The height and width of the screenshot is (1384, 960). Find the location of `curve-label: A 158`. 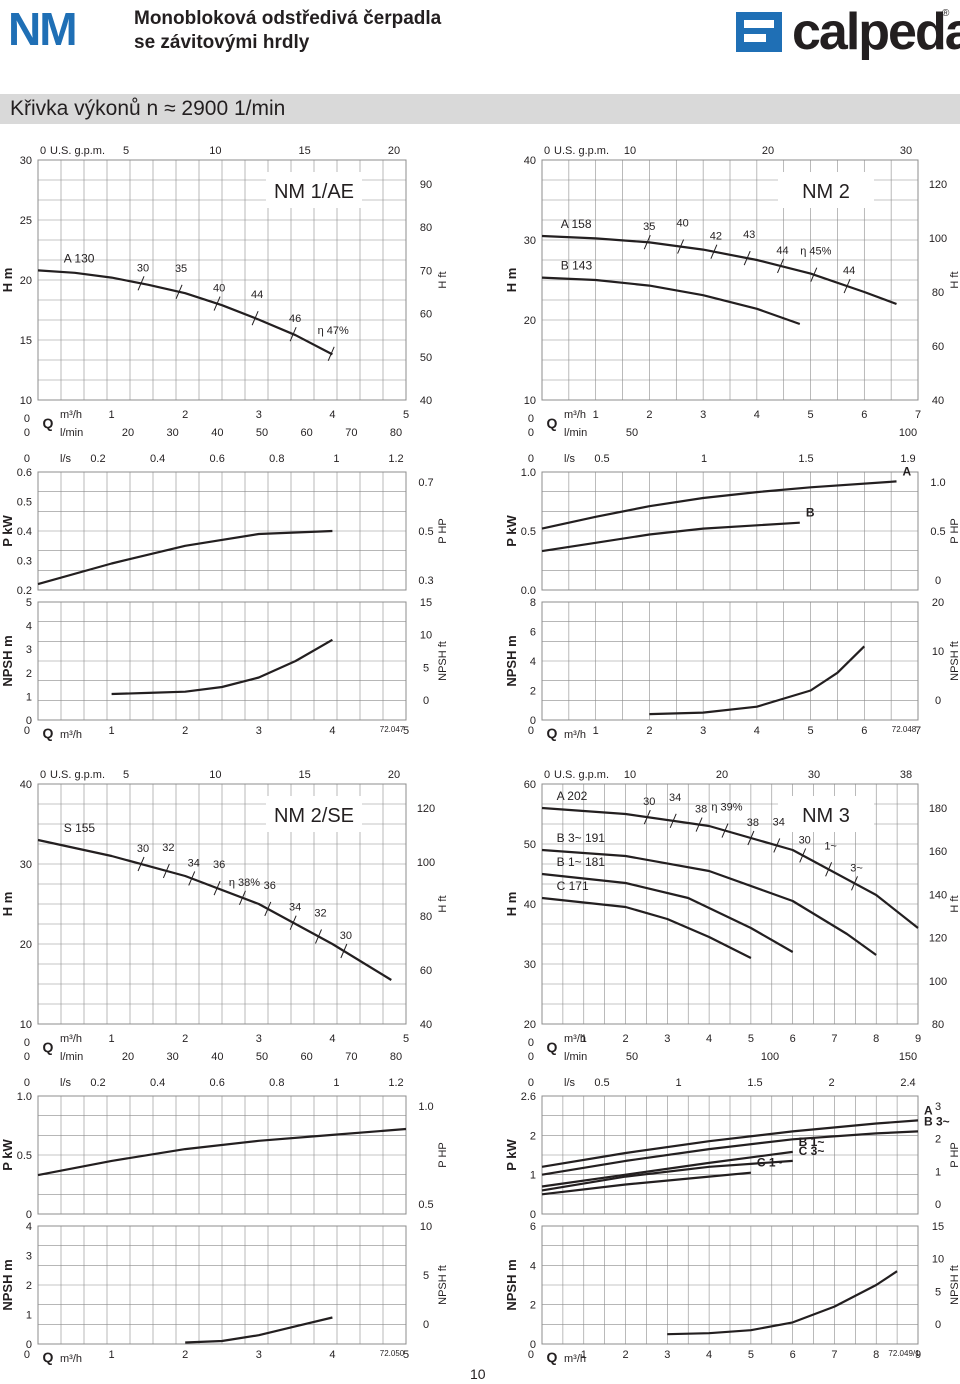

curve-label: A 158 is located at coordinates (576, 224).